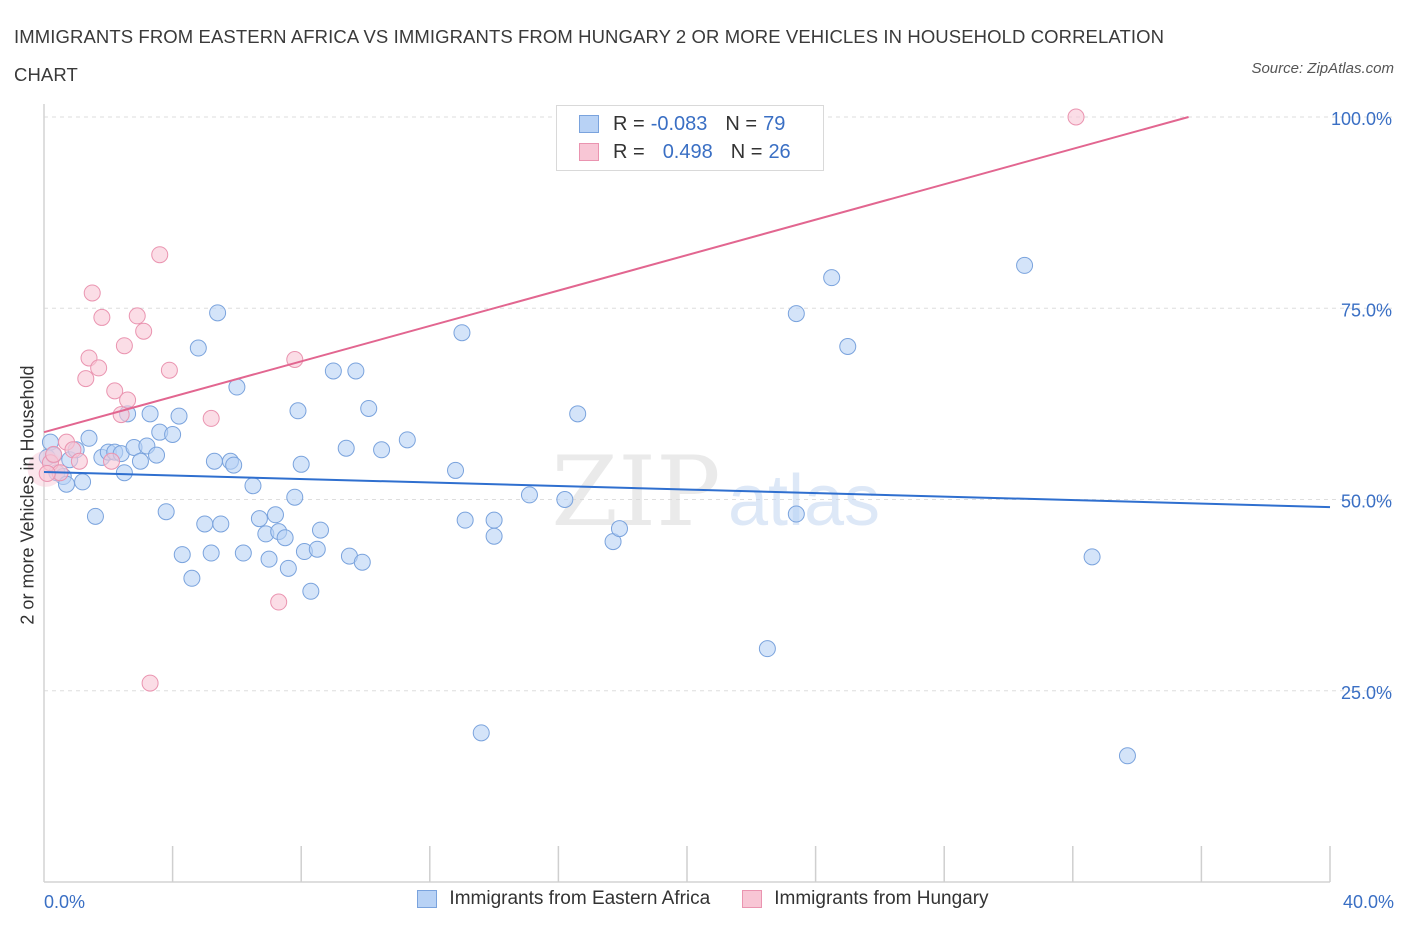 Image resolution: width=1406 pixels, height=930 pixels. What do you see at coordinates (1366, 310) in the screenshot?
I see `y-tick-label: 75.0%` at bounding box center [1366, 310].